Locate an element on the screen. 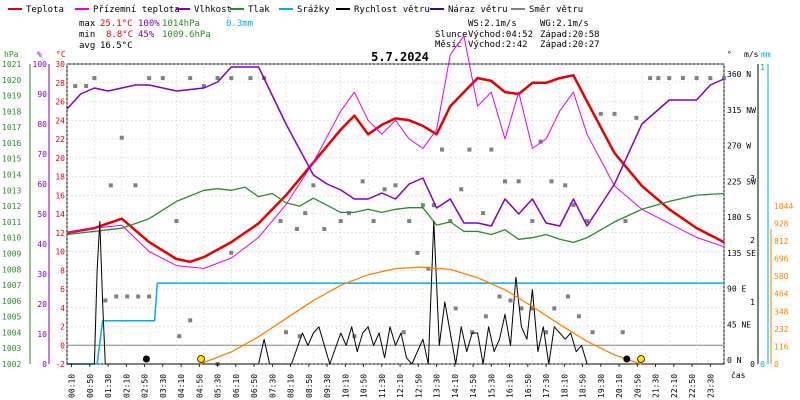 The width and height of the screenshot is (800, 400). celsius-tick-label: 6 is located at coordinates (62, 289).